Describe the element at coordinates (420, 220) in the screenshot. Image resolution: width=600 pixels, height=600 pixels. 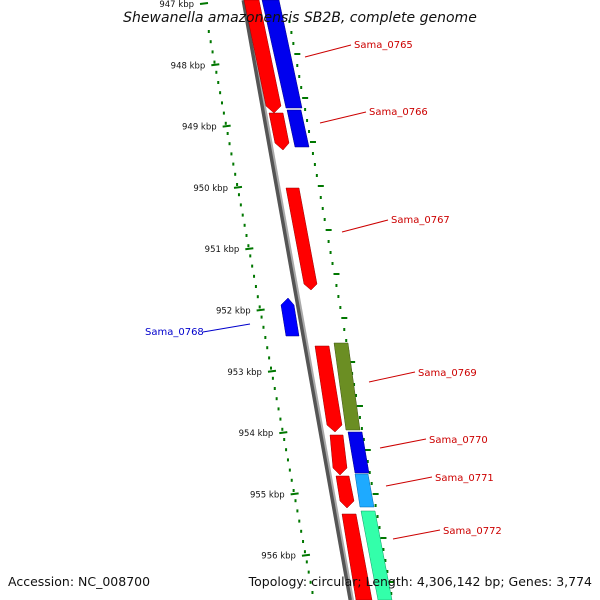
I see `gene-label-sama-0767: Sama_0767` at that location.